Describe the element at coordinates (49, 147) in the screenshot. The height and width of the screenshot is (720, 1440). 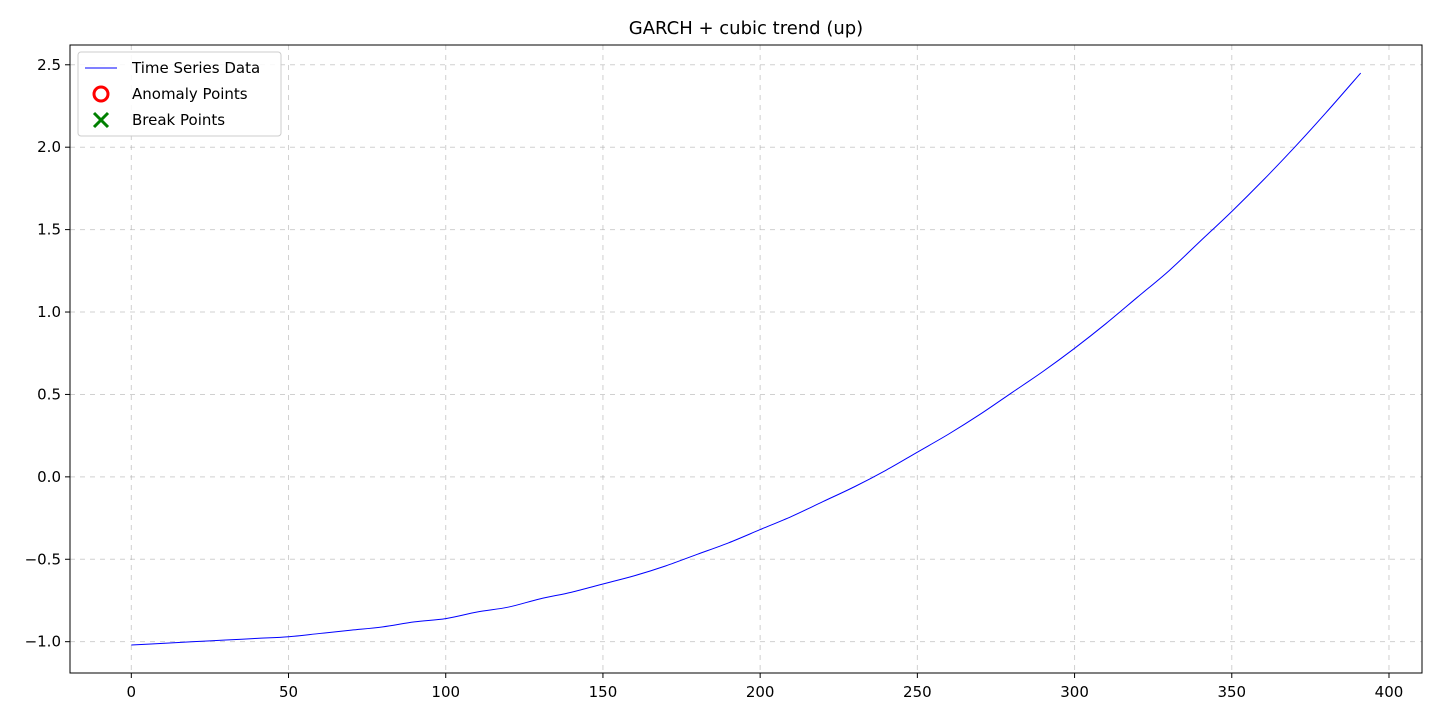
I see `y-tick-label: 2.0` at that location.